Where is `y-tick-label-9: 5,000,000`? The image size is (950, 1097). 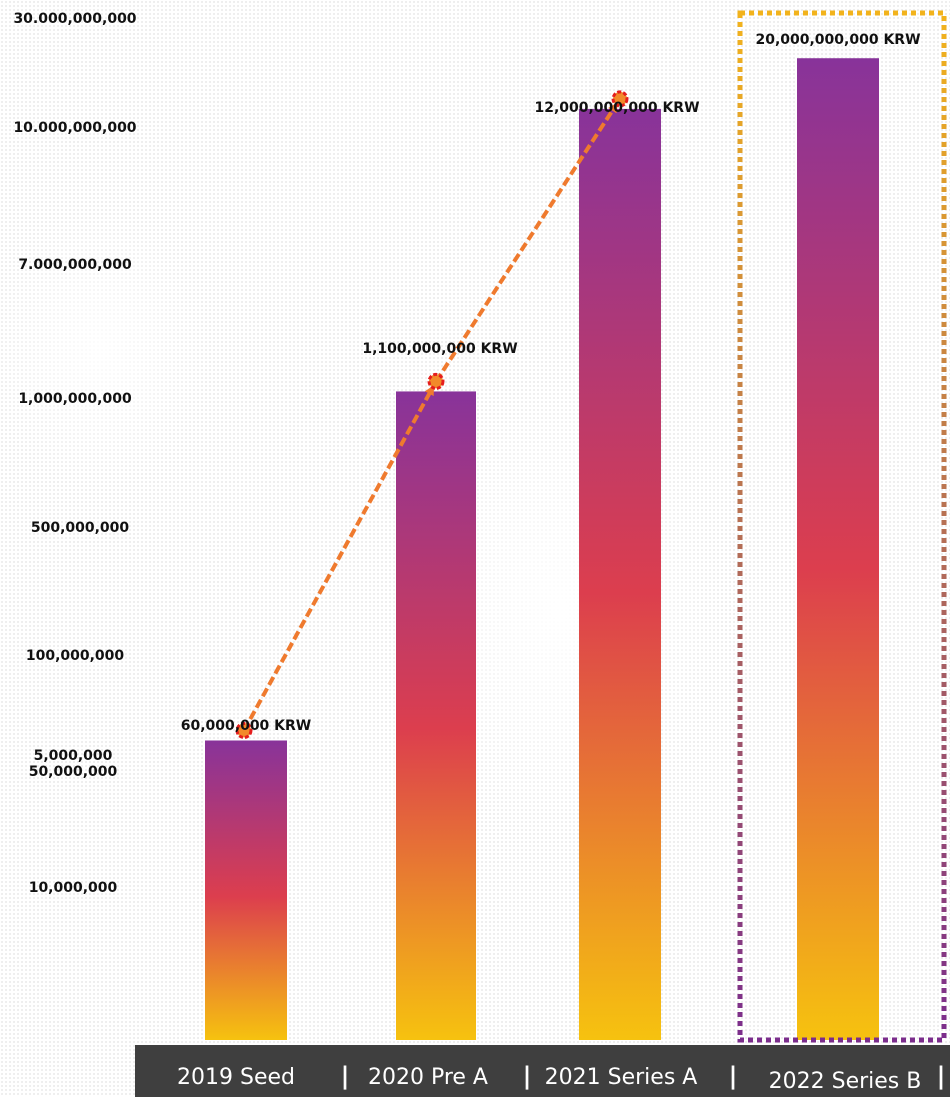 y-tick-label-9: 5,000,000 is located at coordinates (73, 756).